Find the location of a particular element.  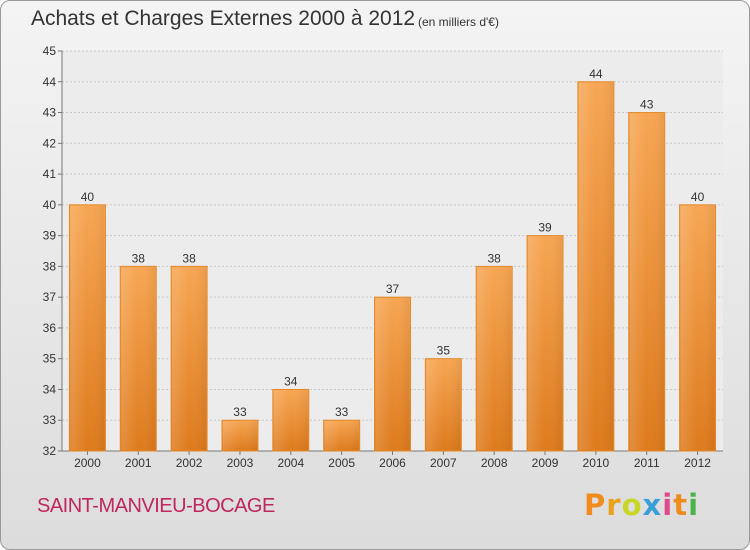

x-tick-label: 2004 is located at coordinates (290, 463).